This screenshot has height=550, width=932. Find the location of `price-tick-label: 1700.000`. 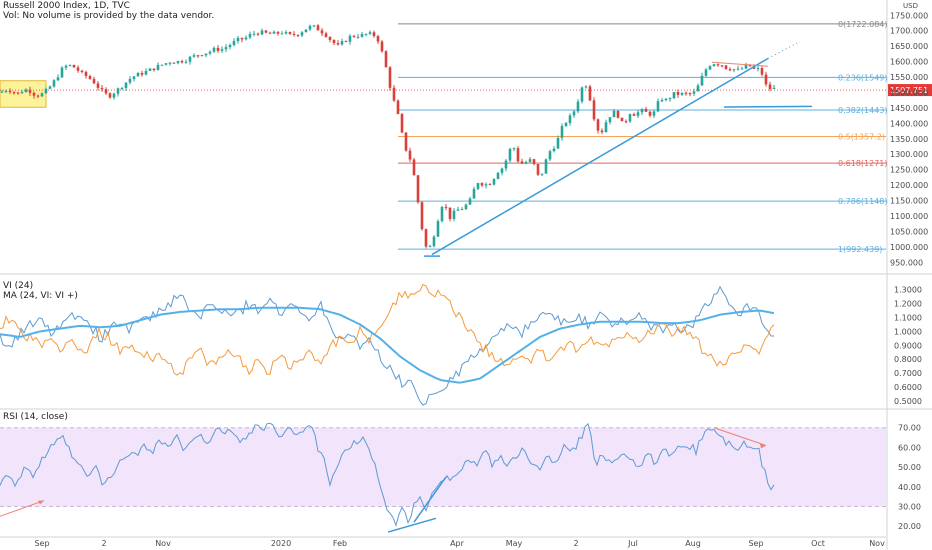

price-tick-label: 1700.000 is located at coordinates (909, 31).